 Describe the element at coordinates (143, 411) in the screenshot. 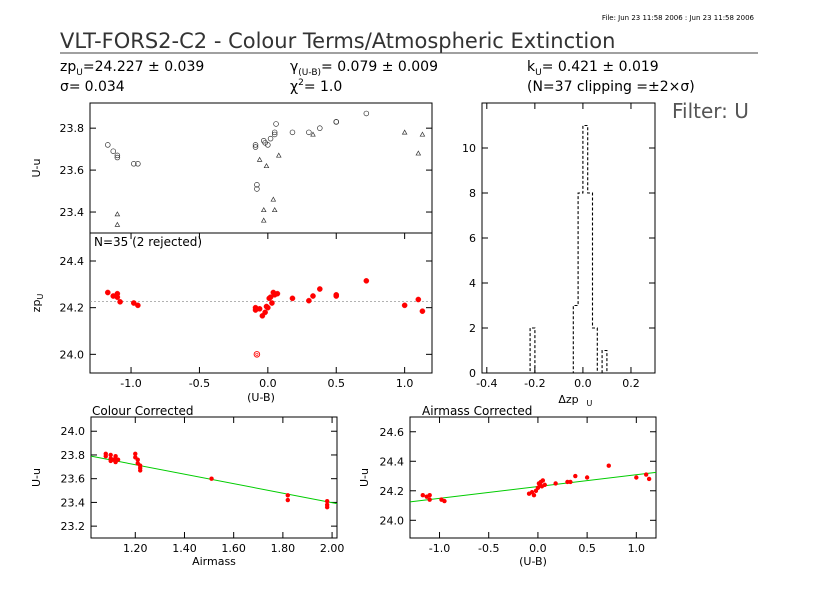

I see `panel-title: Colour Corrected` at that location.